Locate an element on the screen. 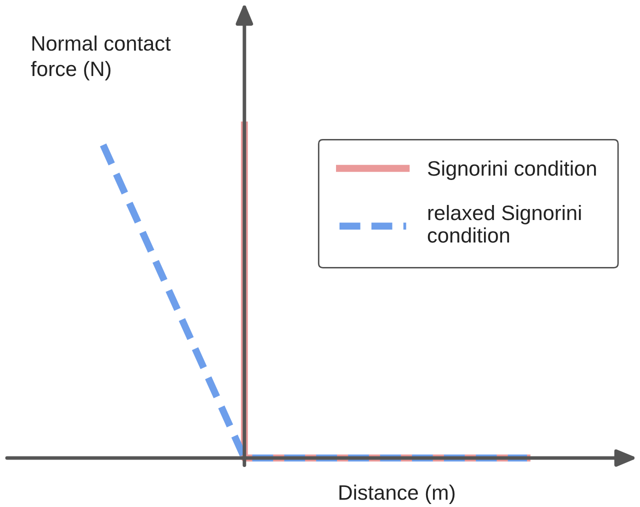 This screenshot has width=640, height=507. y-axis-title: Normal contact force (N) is located at coordinates (101, 57).